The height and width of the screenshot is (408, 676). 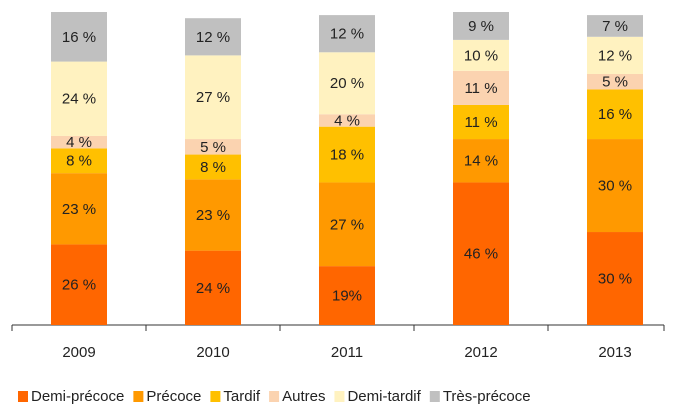 What do you see at coordinates (173, 396) in the screenshot?
I see `legend-label: Précoce` at bounding box center [173, 396].